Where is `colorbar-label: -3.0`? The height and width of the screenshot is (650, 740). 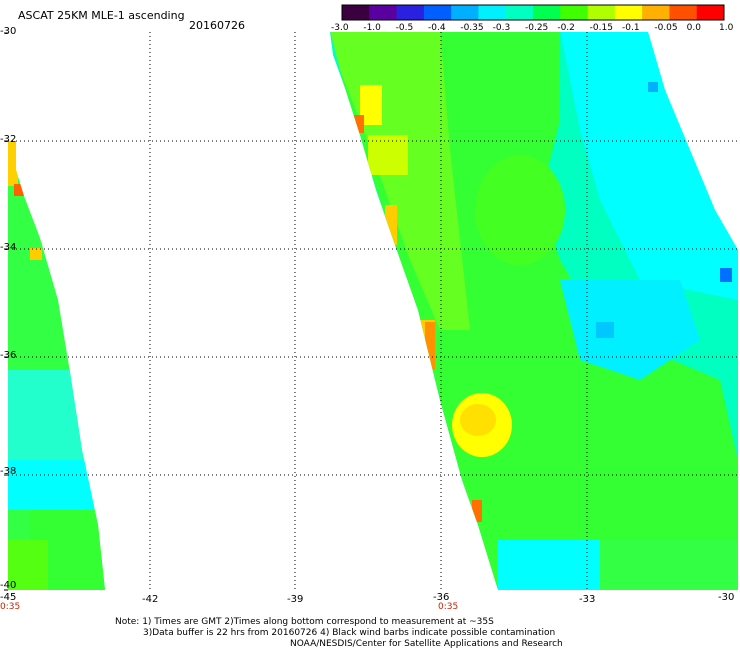
colorbar-label: -3.0 is located at coordinates (340, 28).